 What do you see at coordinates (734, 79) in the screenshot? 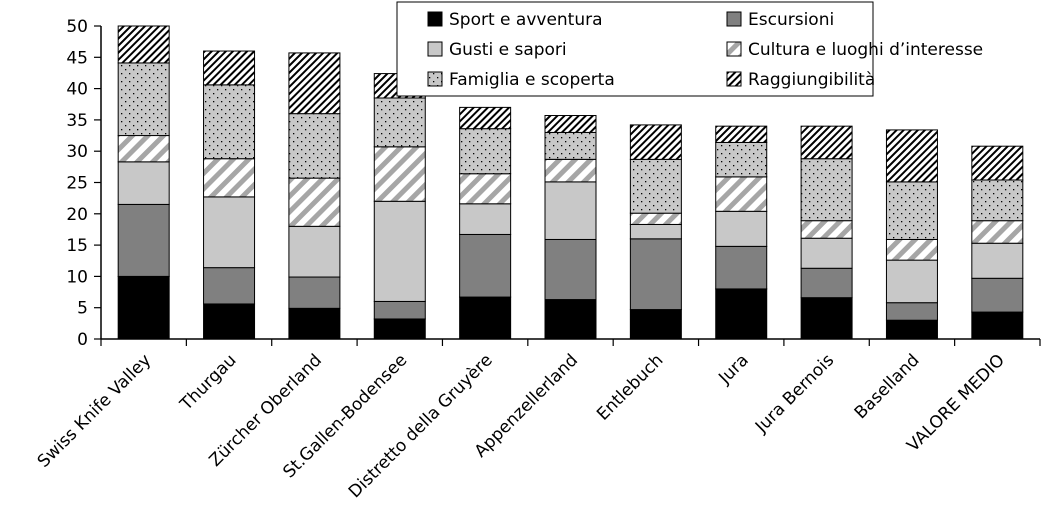
I see `legend-swatch-raggiungibilita` at bounding box center [734, 79].